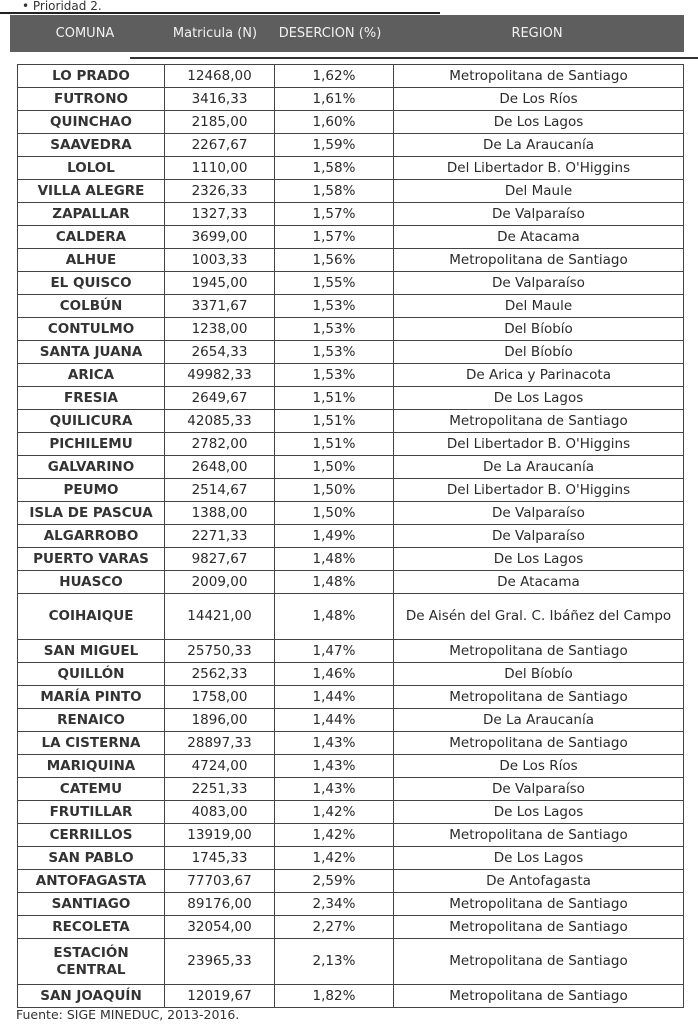  What do you see at coordinates (219, 352) in the screenshot?
I see `matricula-cell: 2654,33` at bounding box center [219, 352].